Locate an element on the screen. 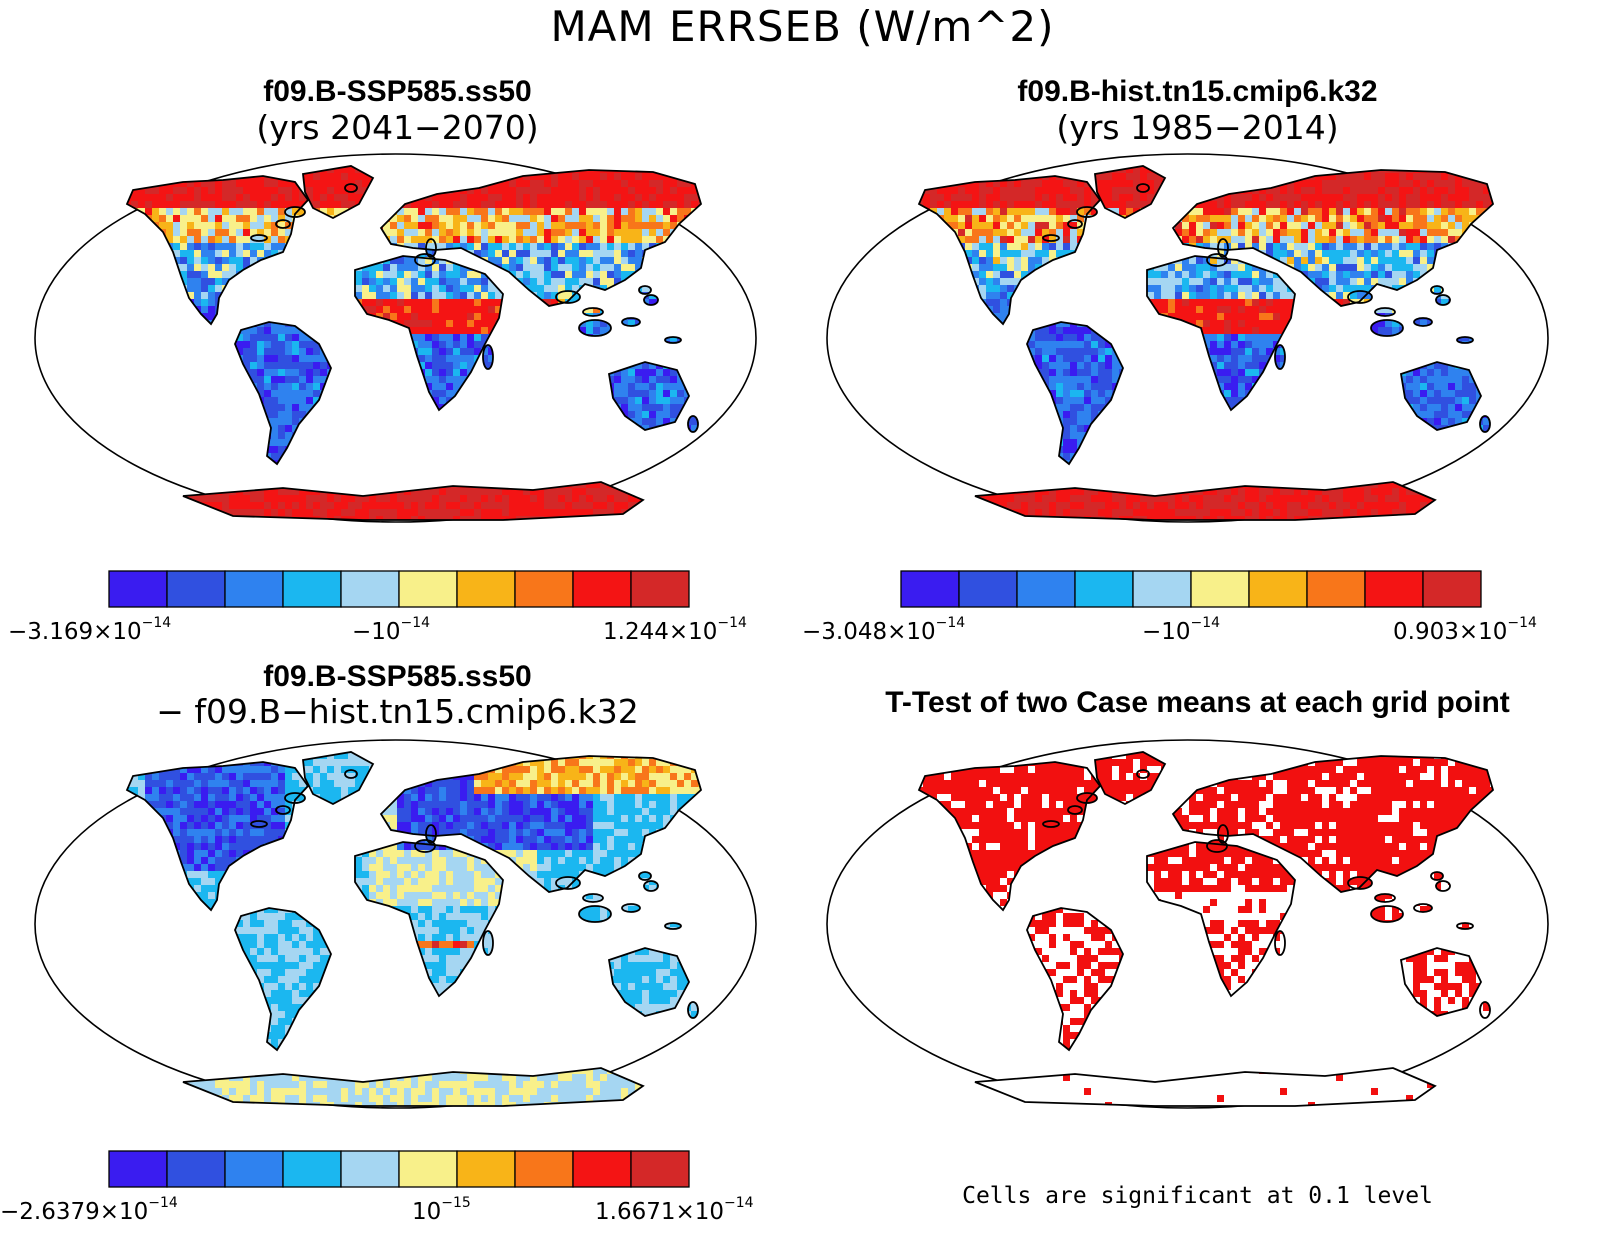 This screenshot has width=1605, height=1240. panel-3-colorbar is located at coordinates (399, 1169).